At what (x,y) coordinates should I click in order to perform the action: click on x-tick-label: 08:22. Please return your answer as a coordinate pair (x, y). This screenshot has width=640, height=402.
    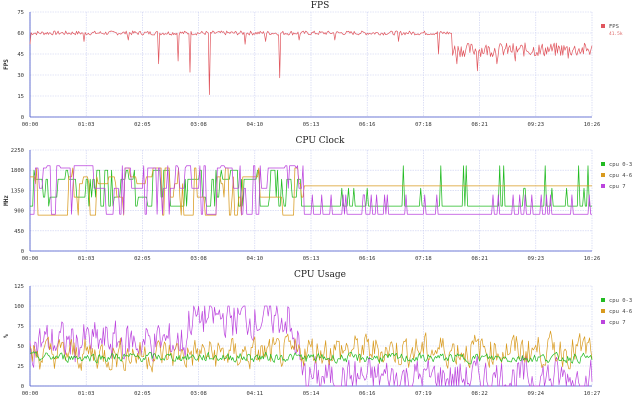
    Looking at the image, I should click on (479, 394).